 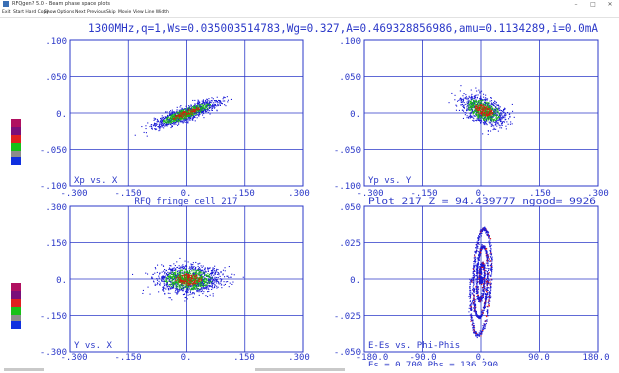 What do you see at coordinates (66, 12) in the screenshot?
I see `menu-options: Options` at bounding box center [66, 12].